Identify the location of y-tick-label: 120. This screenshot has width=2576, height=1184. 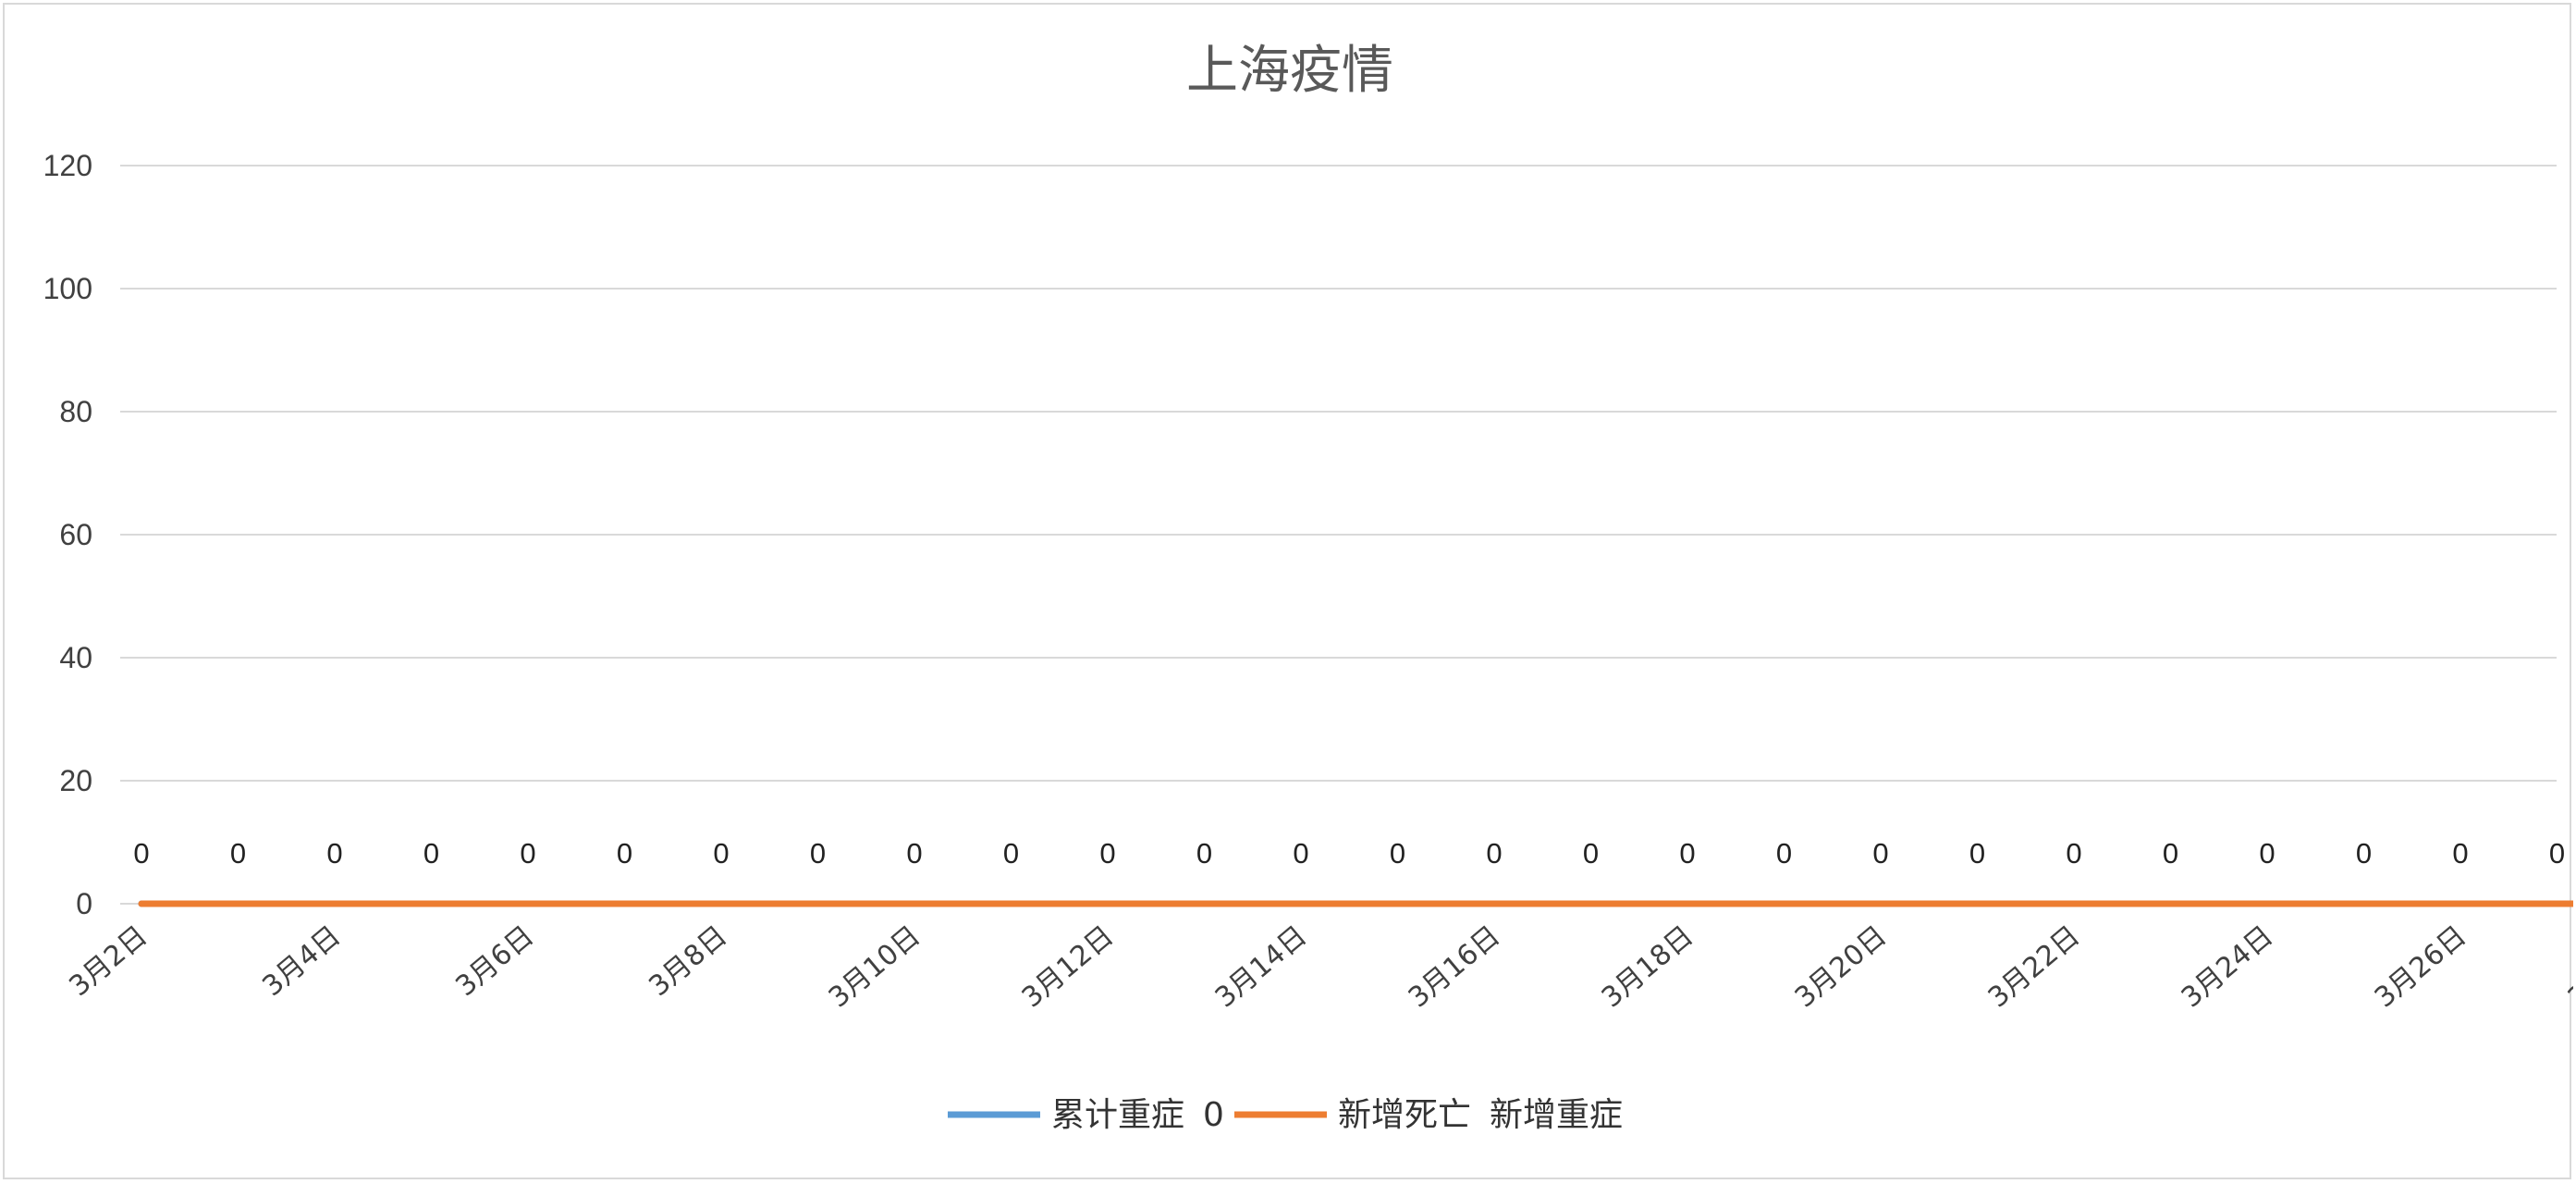
(67, 166).